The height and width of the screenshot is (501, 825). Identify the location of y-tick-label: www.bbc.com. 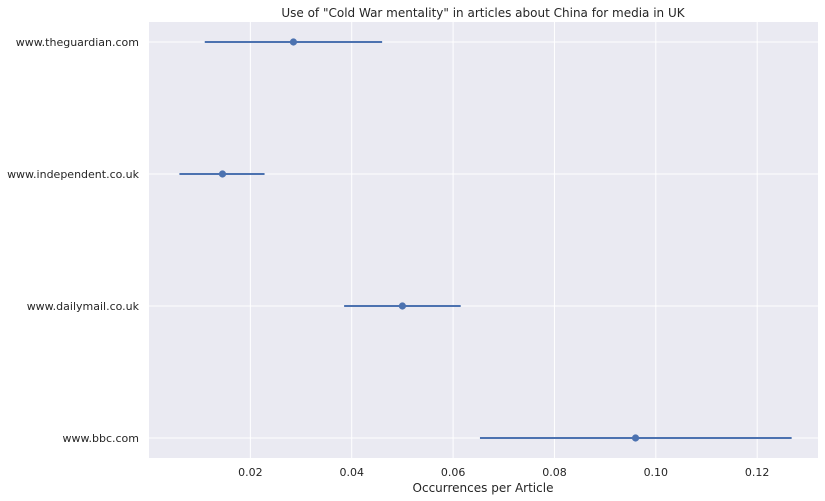
(101, 438).